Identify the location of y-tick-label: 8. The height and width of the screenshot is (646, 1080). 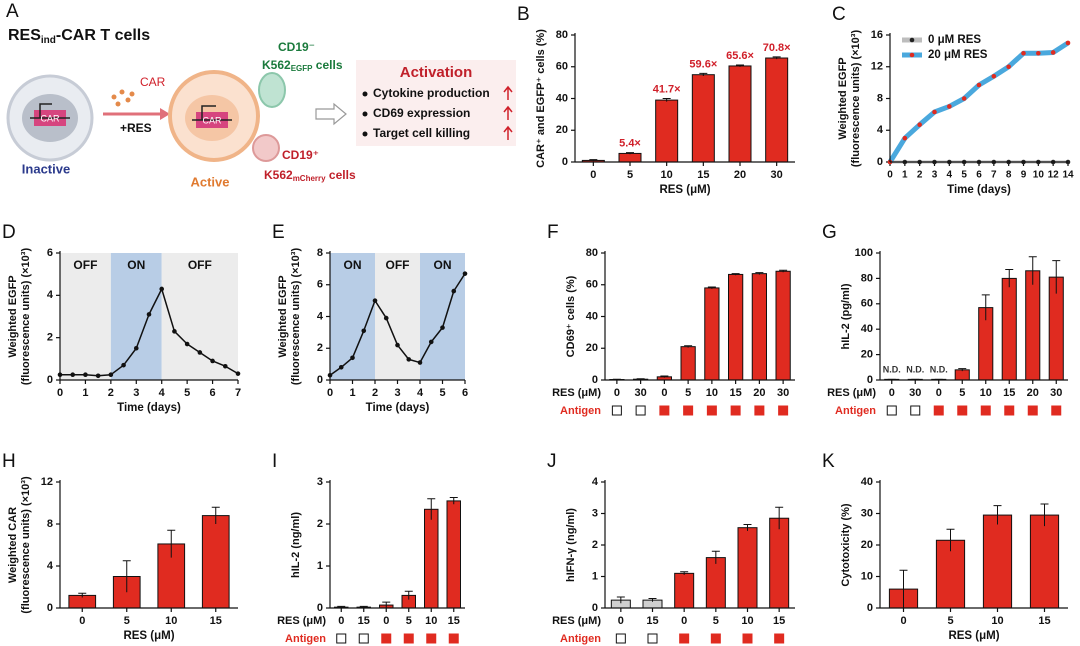
(880, 98).